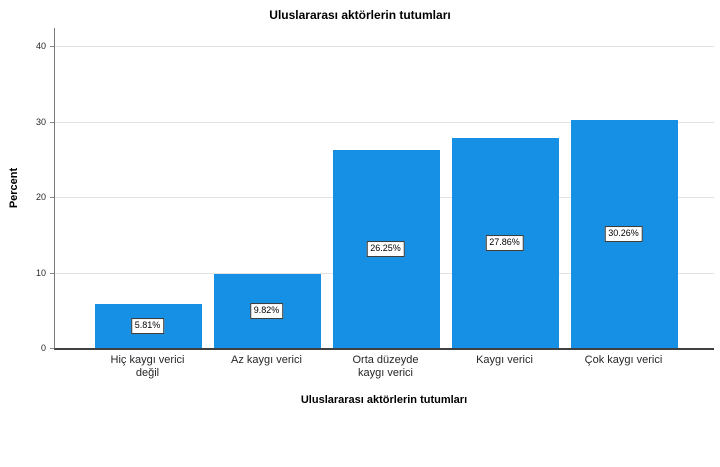 The height and width of the screenshot is (467, 720). I want to click on x-category-label-line: Hiç kaygı verici, so click(147, 360).